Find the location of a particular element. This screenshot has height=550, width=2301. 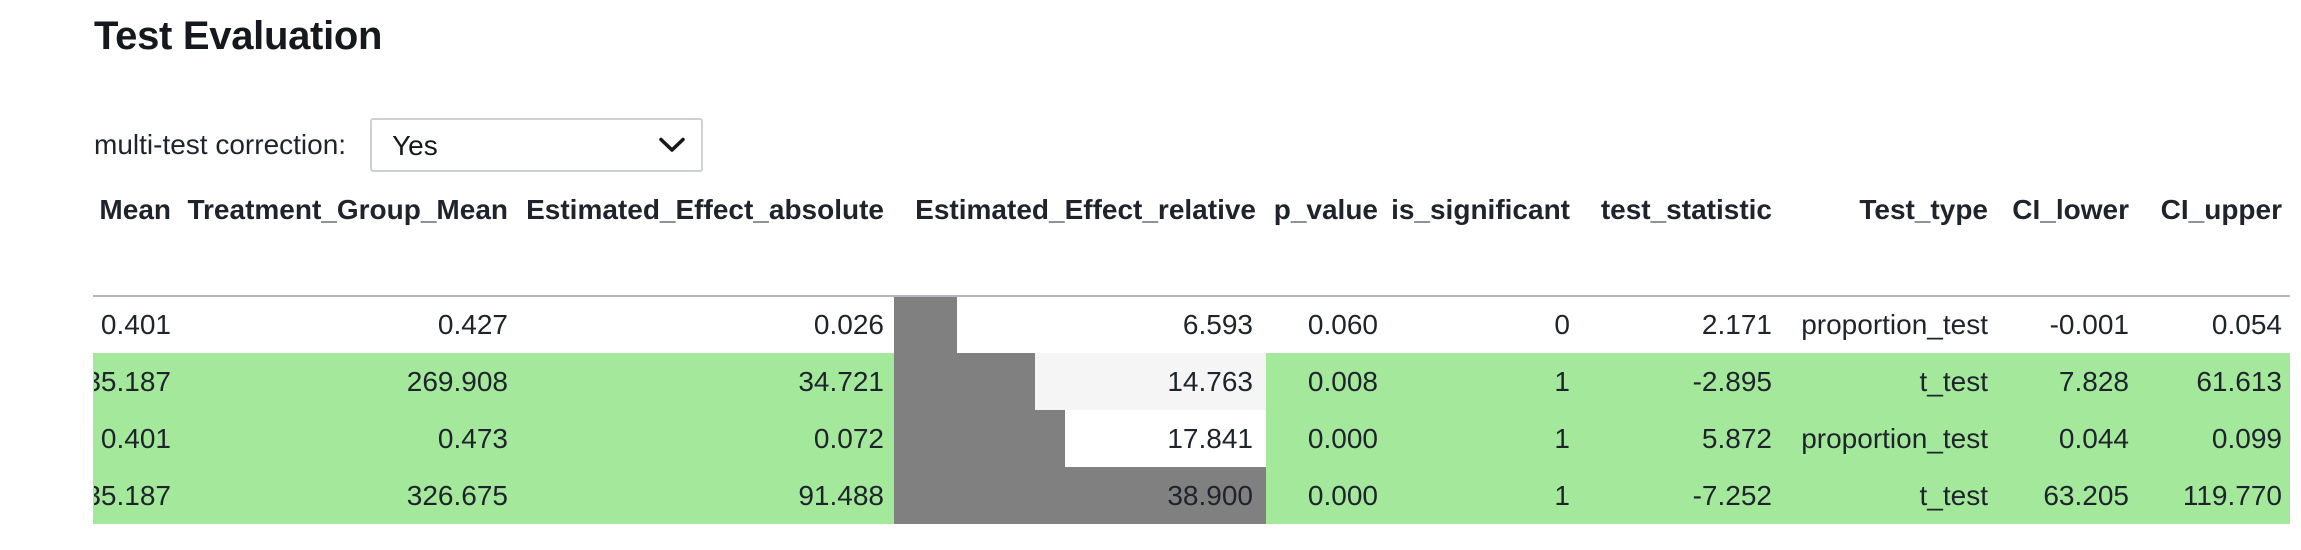

page-title: Test Evaluation is located at coordinates (238, 36).